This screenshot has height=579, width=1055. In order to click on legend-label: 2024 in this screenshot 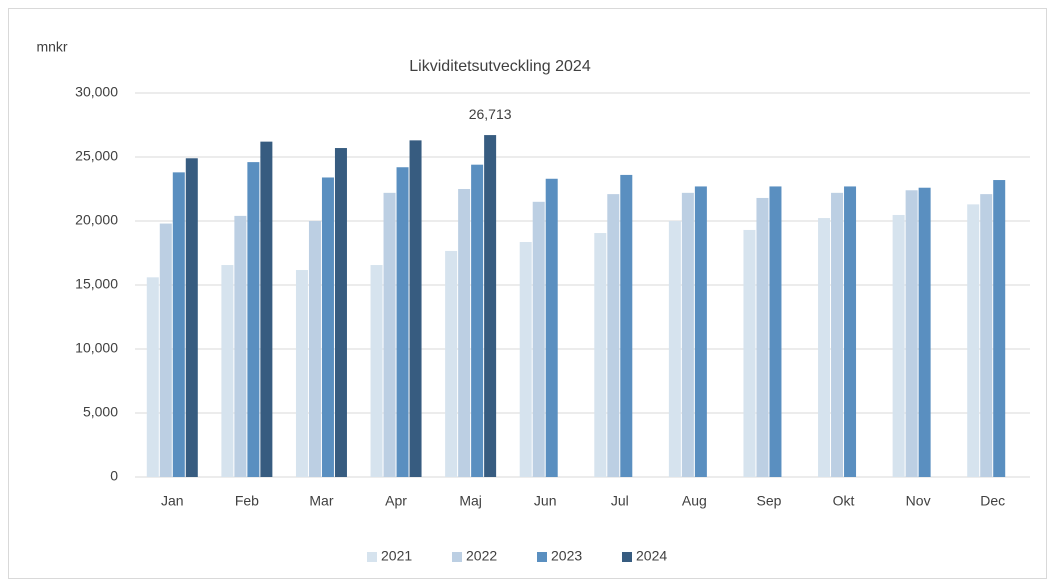, I will do `click(651, 556)`.